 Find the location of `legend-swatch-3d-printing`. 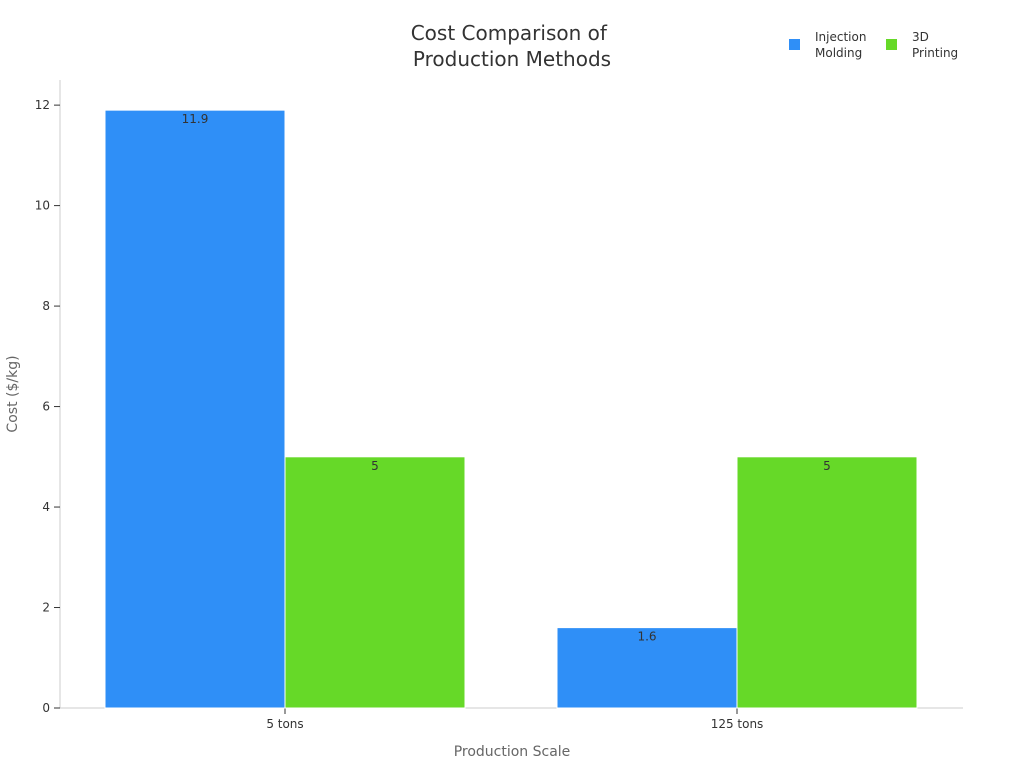

legend-swatch-3d-printing is located at coordinates (891, 44).